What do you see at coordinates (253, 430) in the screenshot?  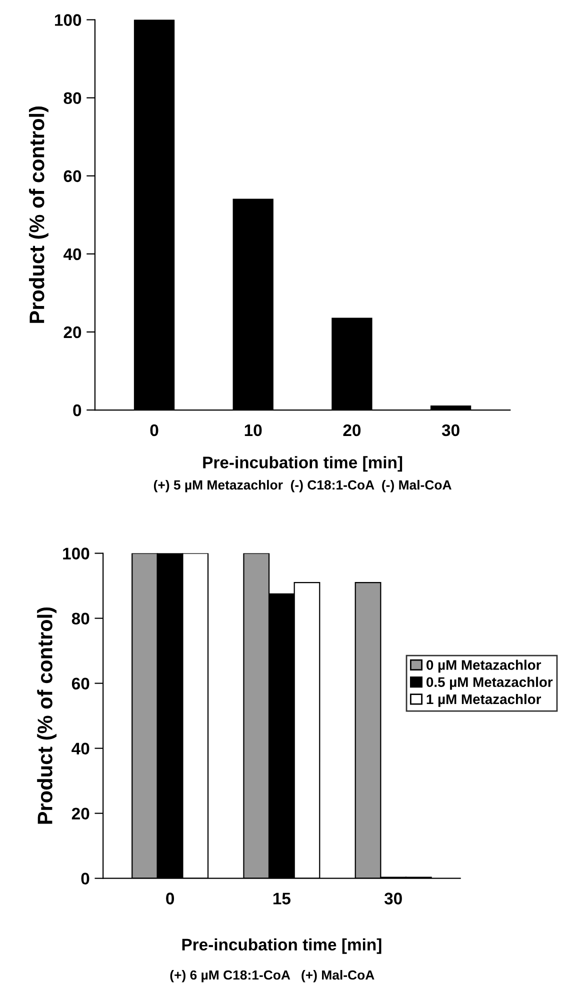 I see `x-tick-label: 10` at bounding box center [253, 430].